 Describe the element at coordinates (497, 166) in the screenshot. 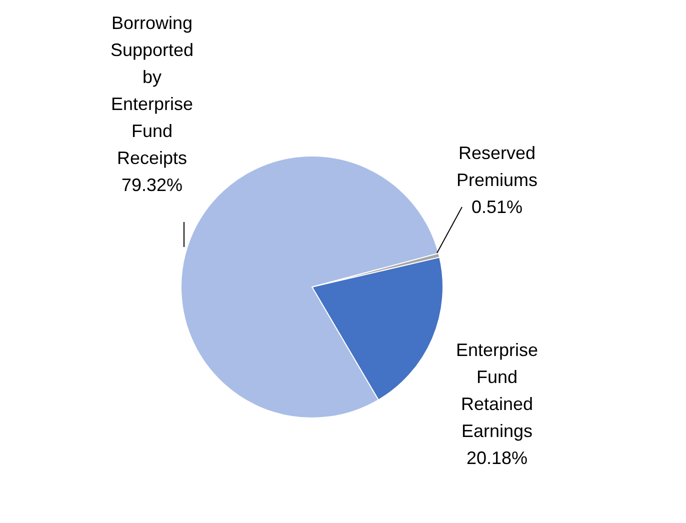

I see `slice-label: Reserved Premiums` at that location.